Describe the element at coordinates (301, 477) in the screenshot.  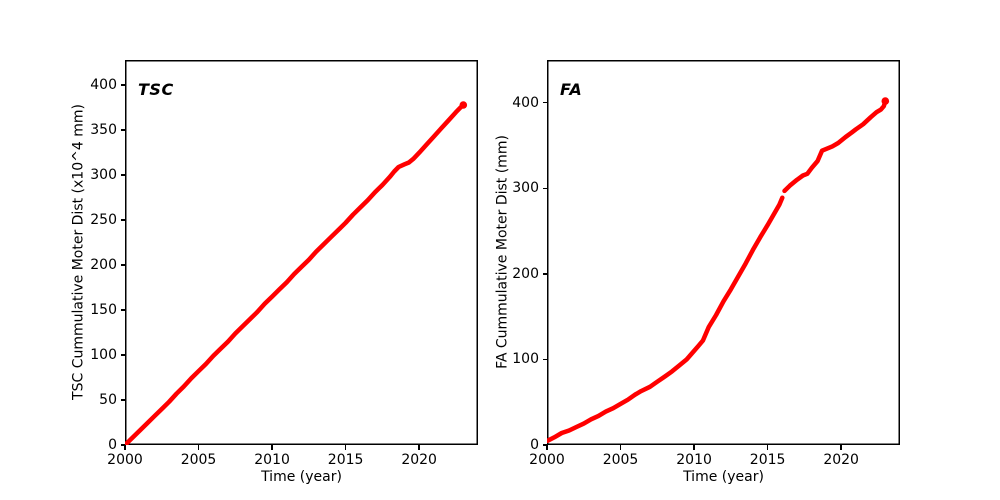
I see `tsc-x-axis-label: Time (year)` at that location.